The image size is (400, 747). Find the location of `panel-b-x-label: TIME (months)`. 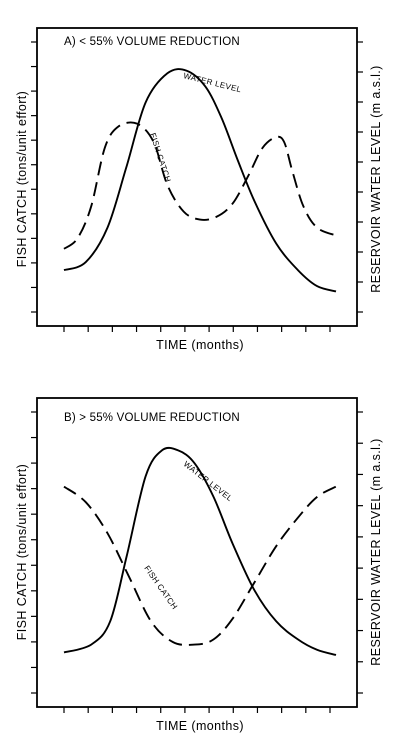

panel-b-x-label: TIME (months) is located at coordinates (200, 726).